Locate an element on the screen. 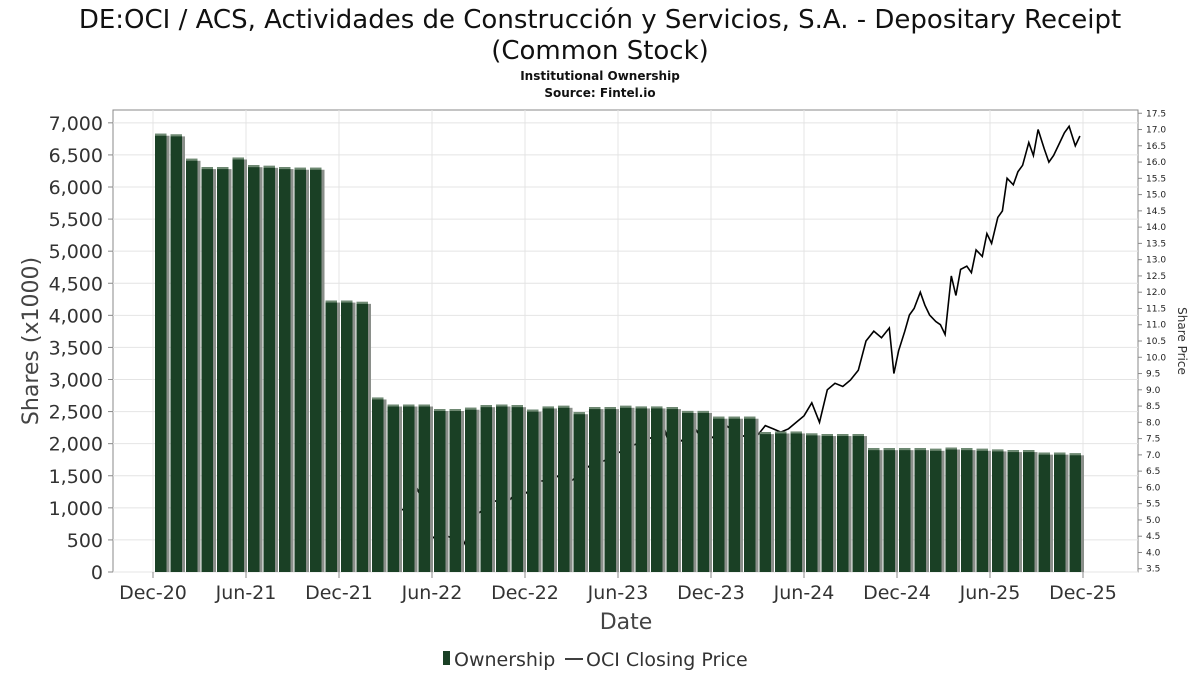 This screenshot has width=1200, height=675. y2-tick-label: 5.5 is located at coordinates (1153, 505).